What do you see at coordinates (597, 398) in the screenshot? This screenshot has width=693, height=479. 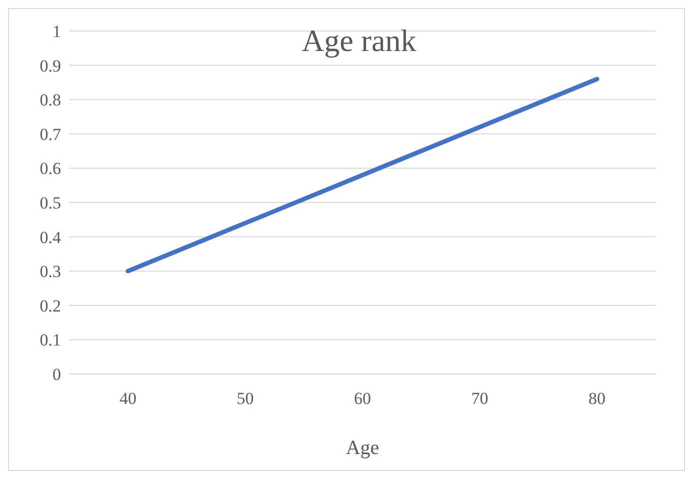 I see `x-tick-label: 80` at bounding box center [597, 398].